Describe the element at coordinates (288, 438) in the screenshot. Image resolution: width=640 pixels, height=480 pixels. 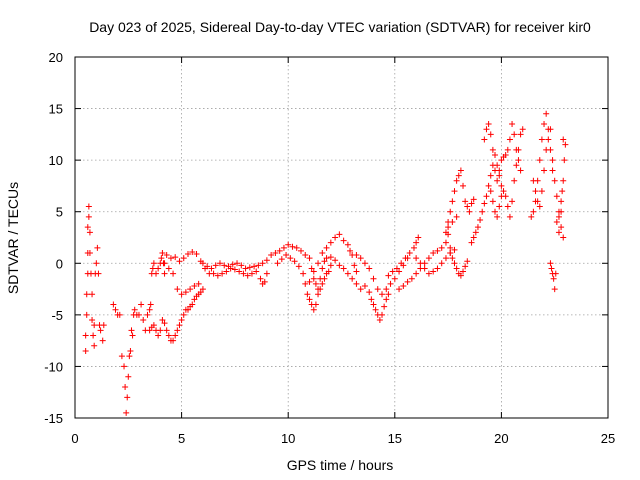
I see `x-tick-label: 10` at that location.